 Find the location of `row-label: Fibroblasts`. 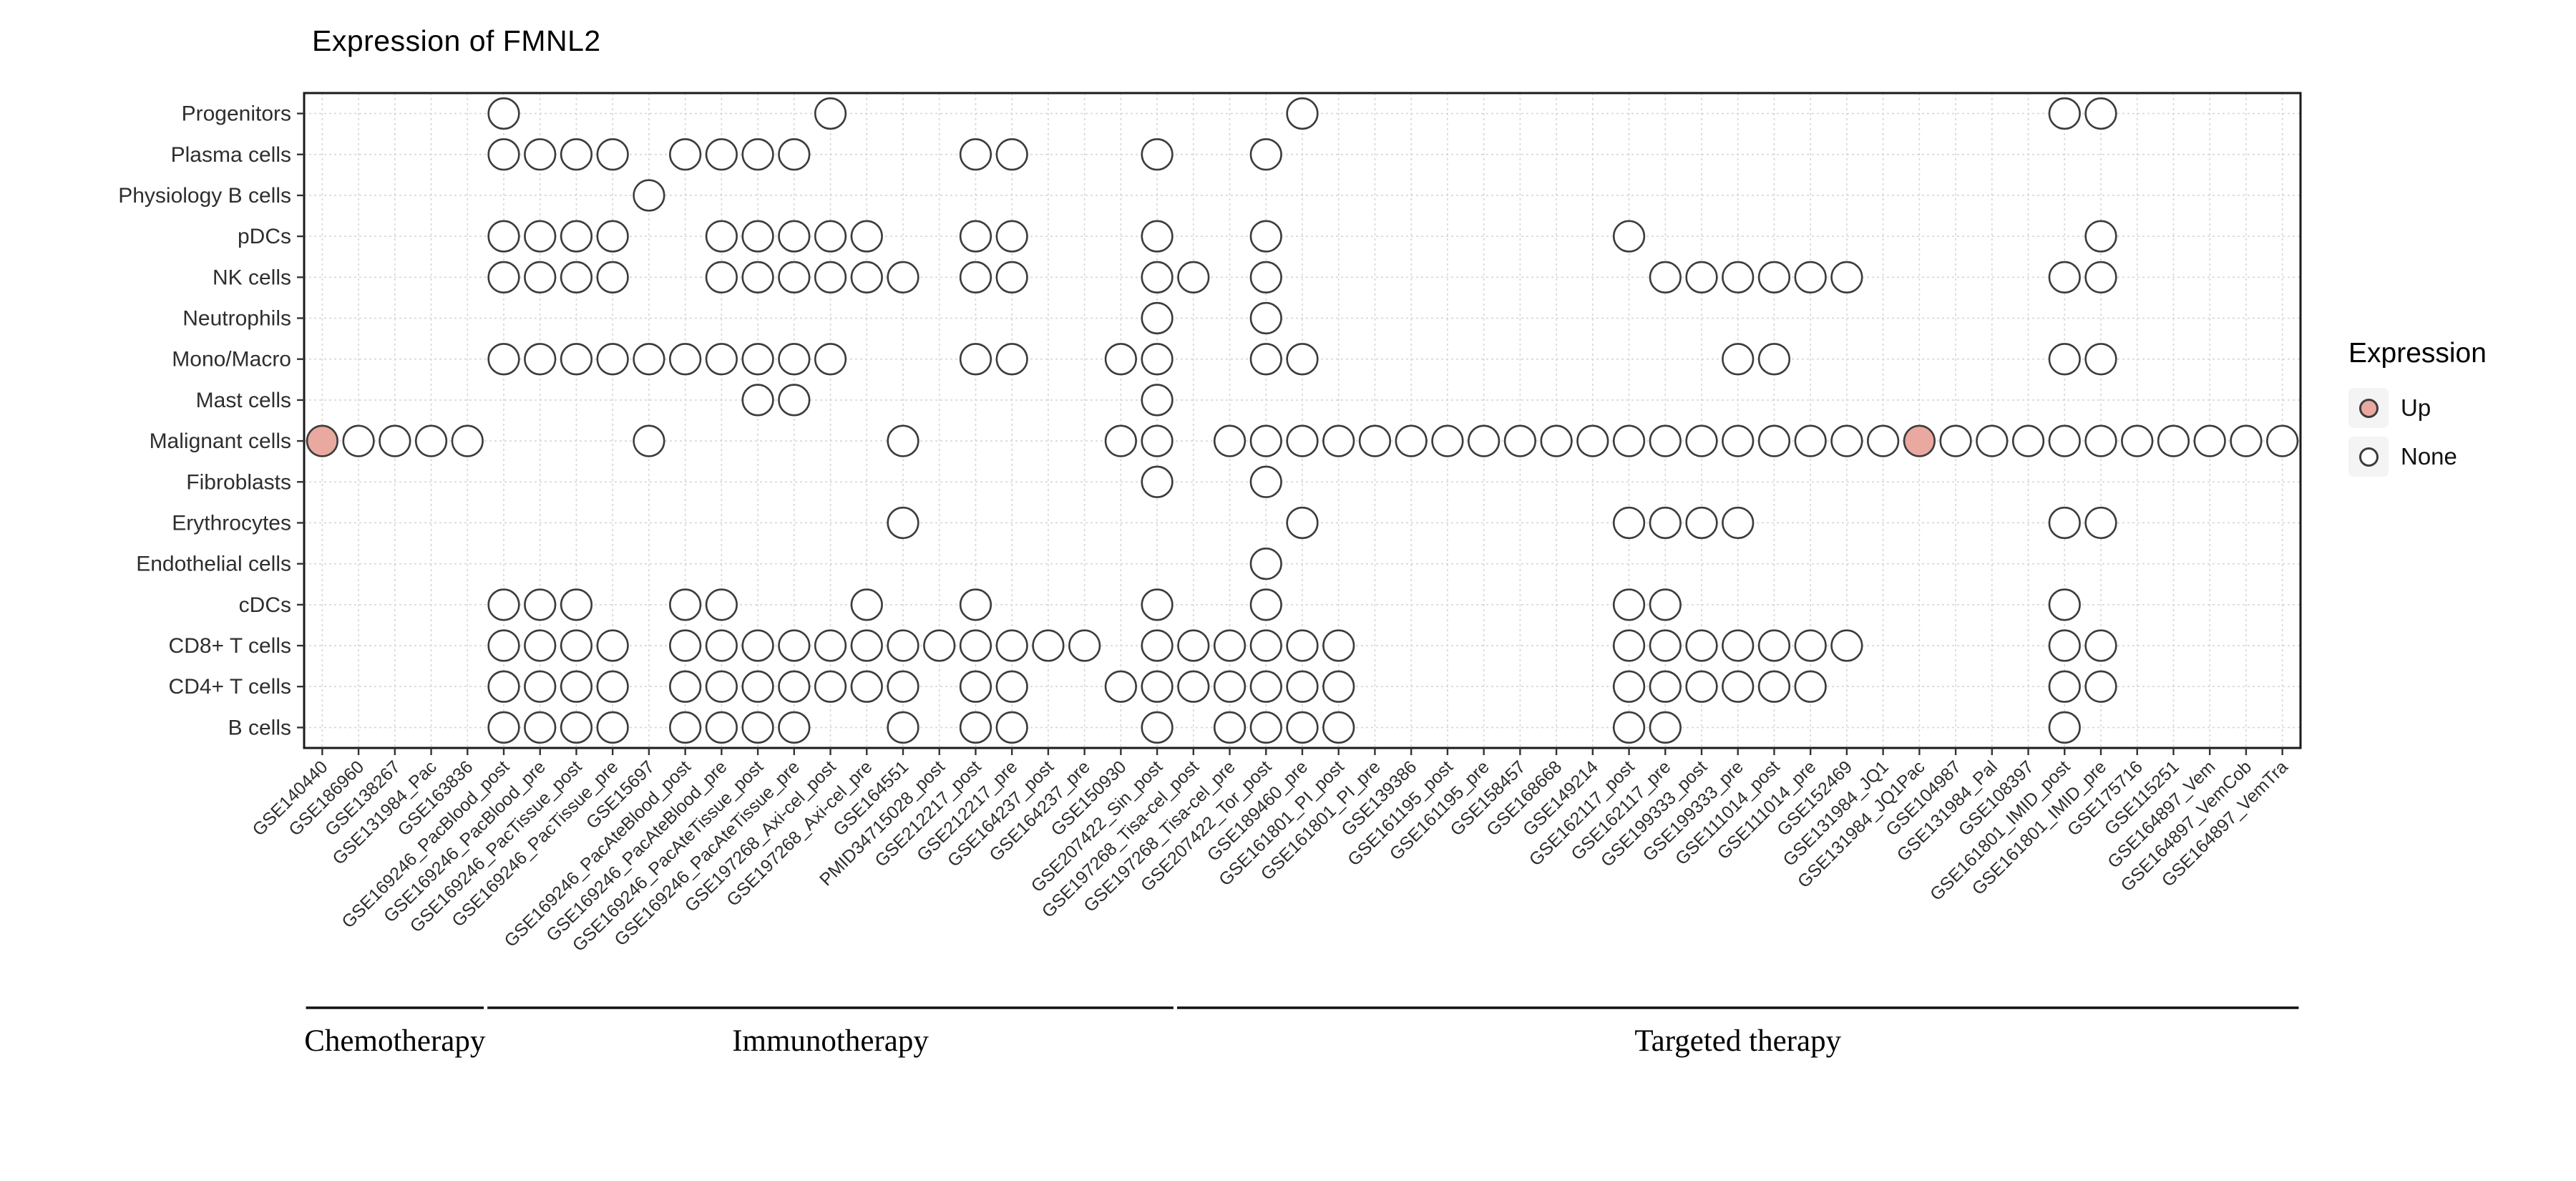

row-label: Fibroblasts is located at coordinates (238, 482).